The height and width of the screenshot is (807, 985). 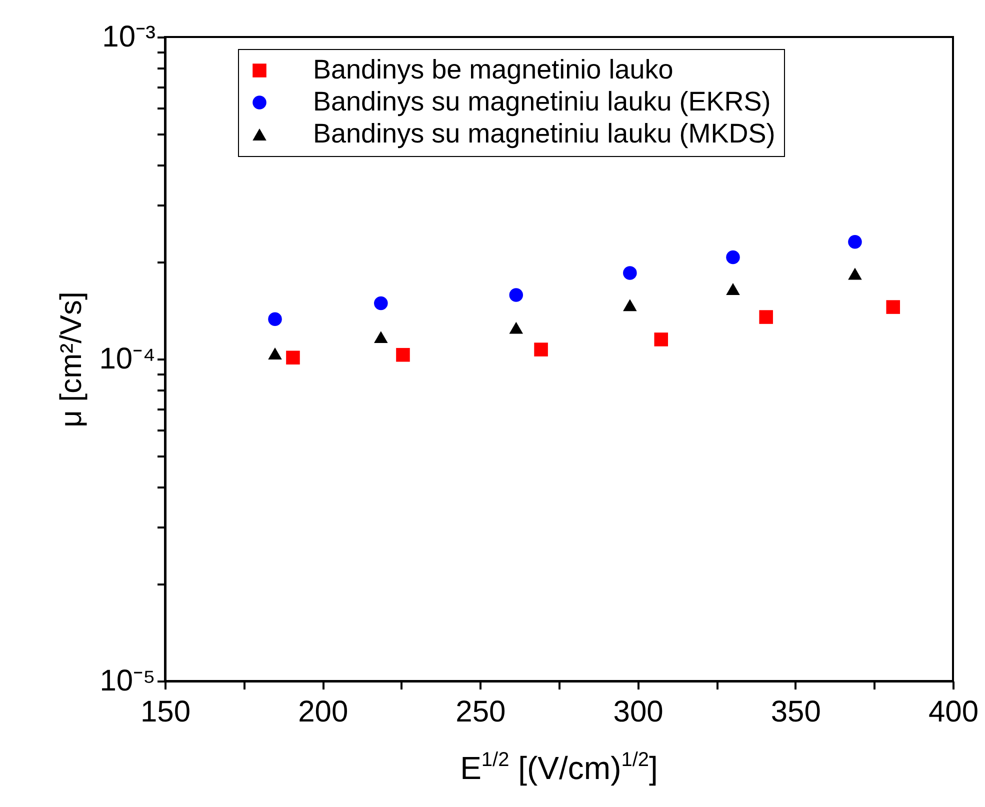 What do you see at coordinates (559, 768) in the screenshot?
I see `x-axis-title: E$^{1/2}$ [(V/cm)$^{1/2}$]` at bounding box center [559, 768].